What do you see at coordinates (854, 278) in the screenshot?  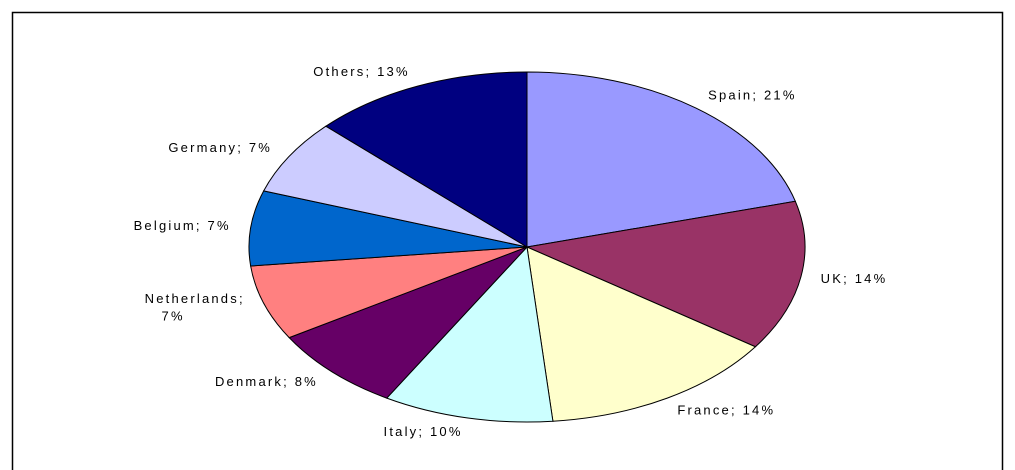 I see `data-label: UK; 14%` at bounding box center [854, 278].